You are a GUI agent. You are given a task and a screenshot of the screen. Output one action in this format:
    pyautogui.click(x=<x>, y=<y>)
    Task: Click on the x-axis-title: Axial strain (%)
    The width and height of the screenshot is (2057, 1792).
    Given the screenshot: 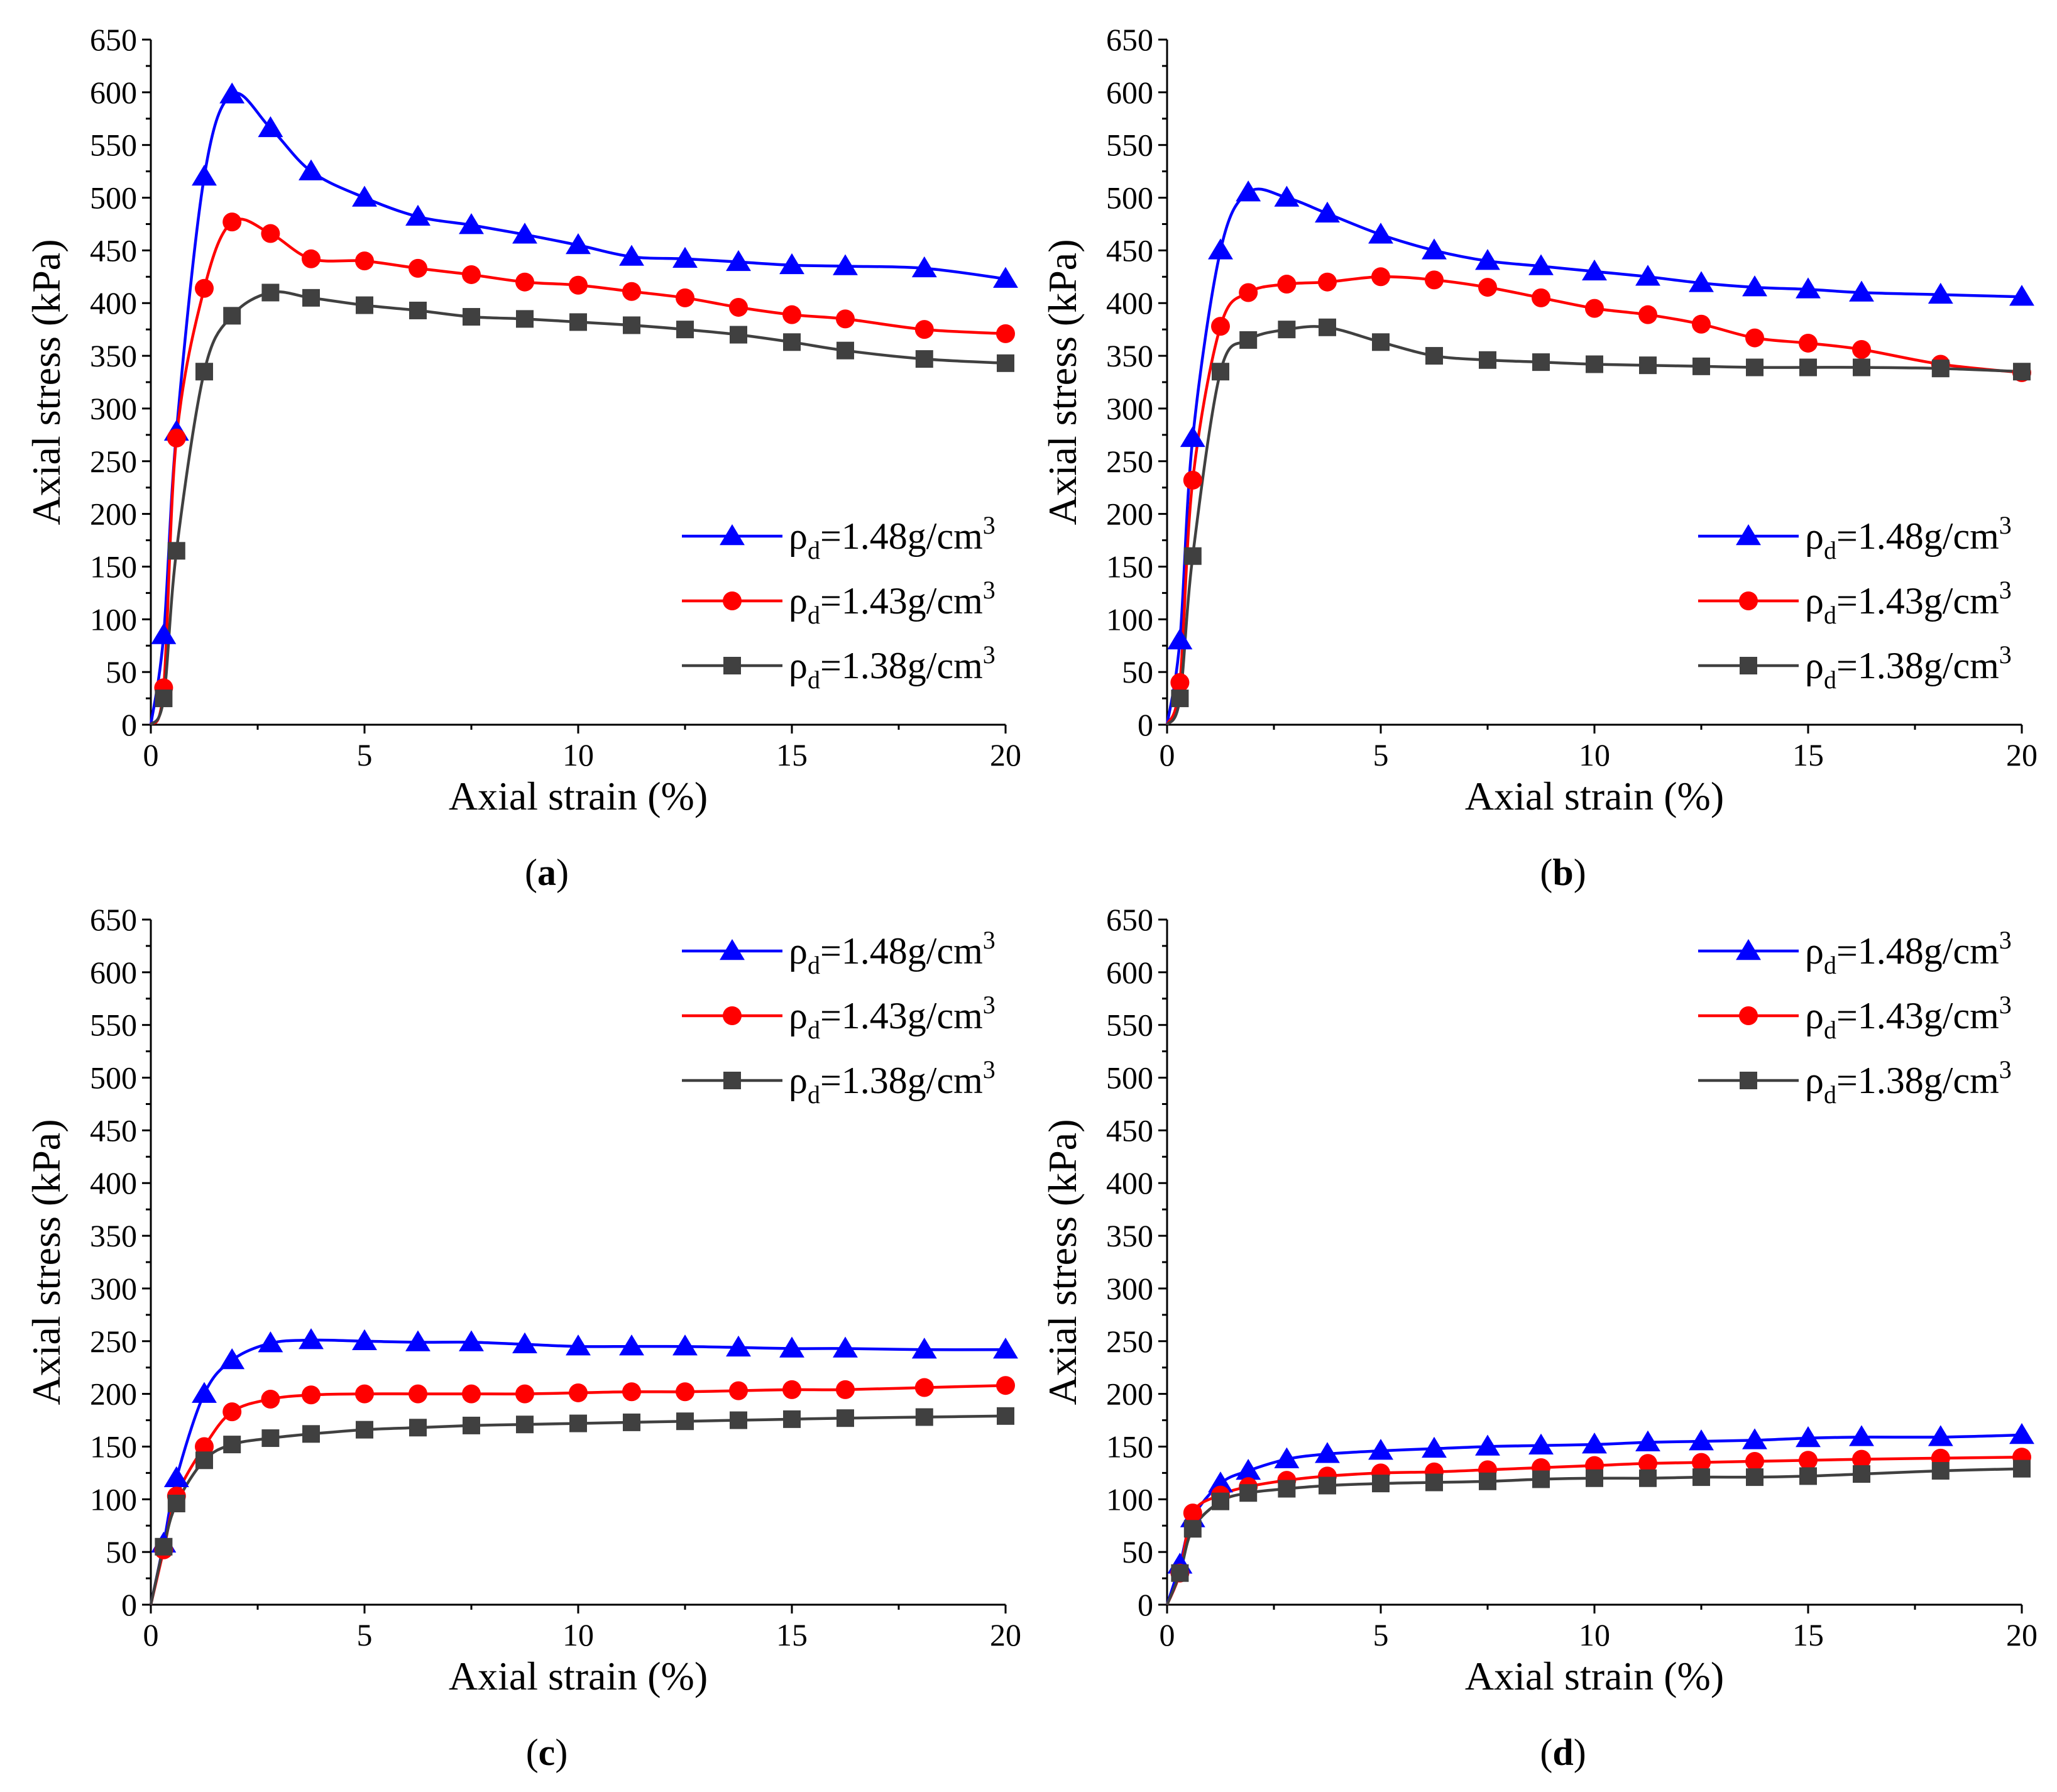 What is the action you would take?
    pyautogui.click(x=579, y=796)
    